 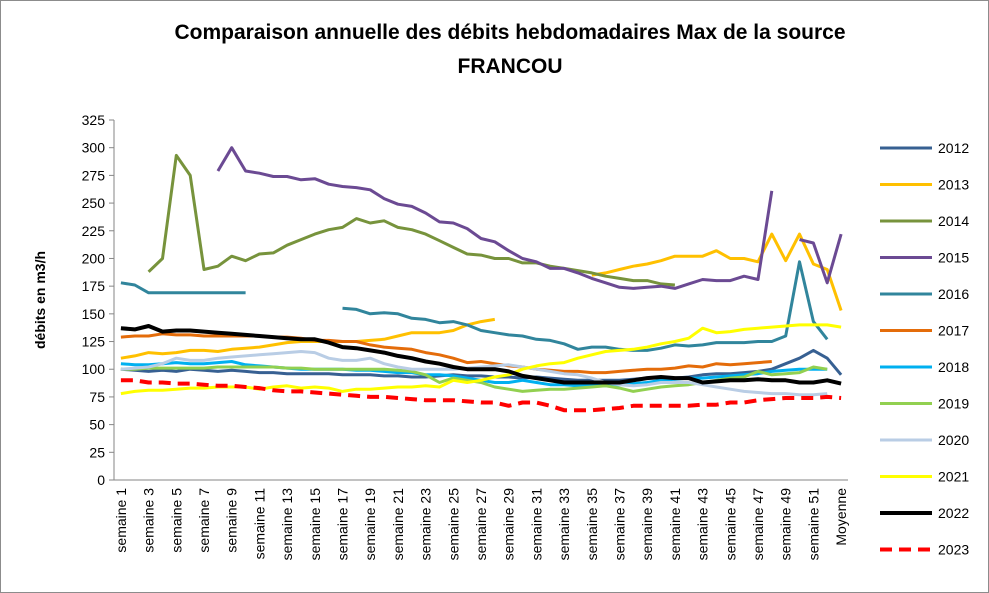 I want to click on y-tick-label: 250, so click(x=94, y=203).